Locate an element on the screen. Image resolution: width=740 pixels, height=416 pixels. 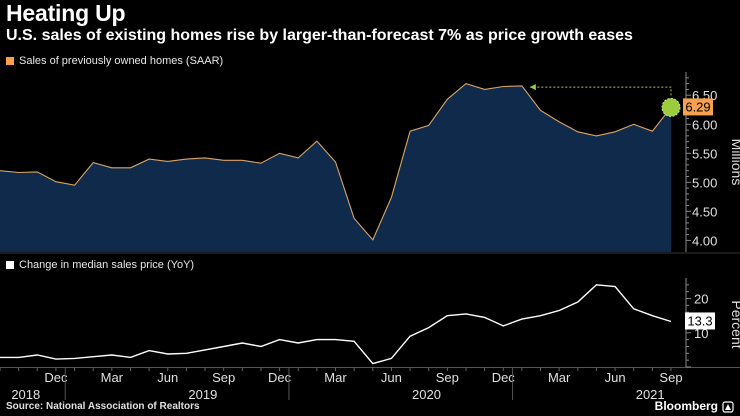
legend-sales-swatch is located at coordinates (10, 61).